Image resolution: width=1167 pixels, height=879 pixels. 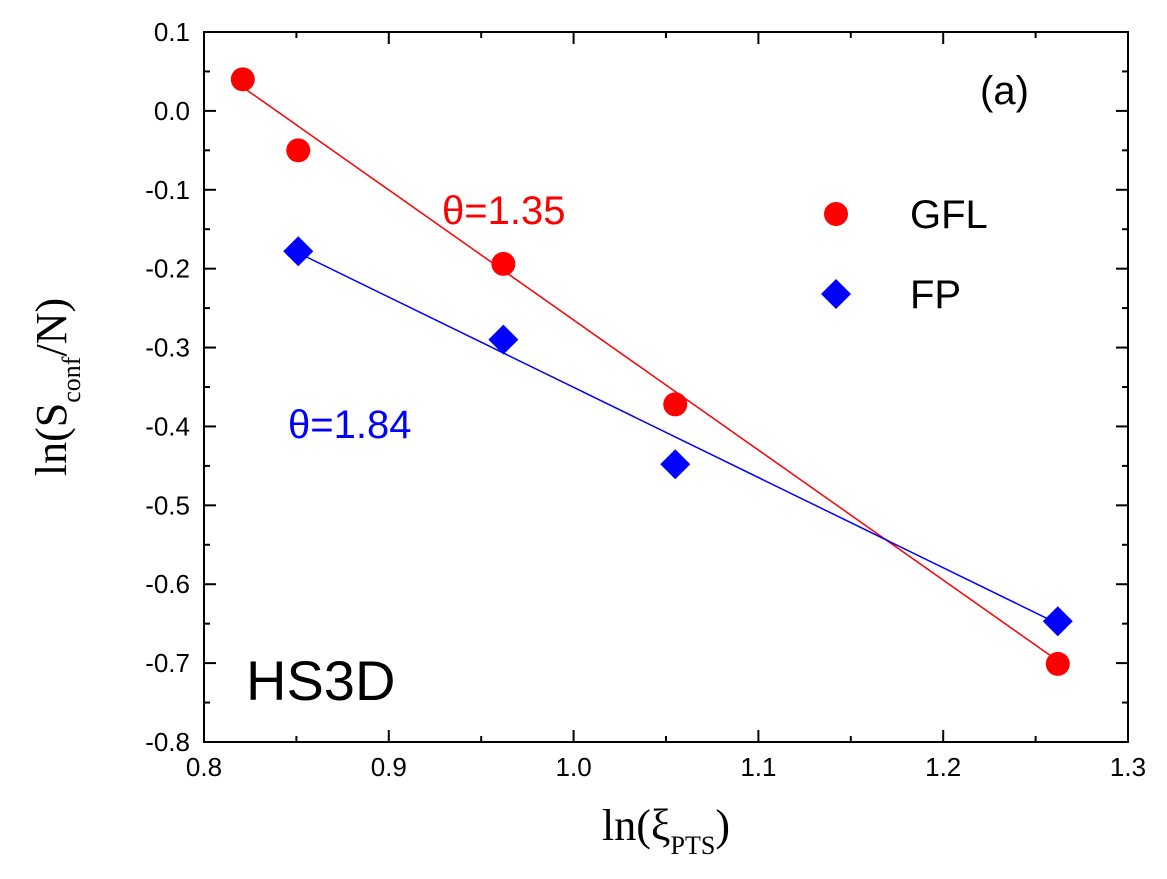 What do you see at coordinates (167, 269) in the screenshot?
I see `y-tick-label: -0.2` at bounding box center [167, 269].